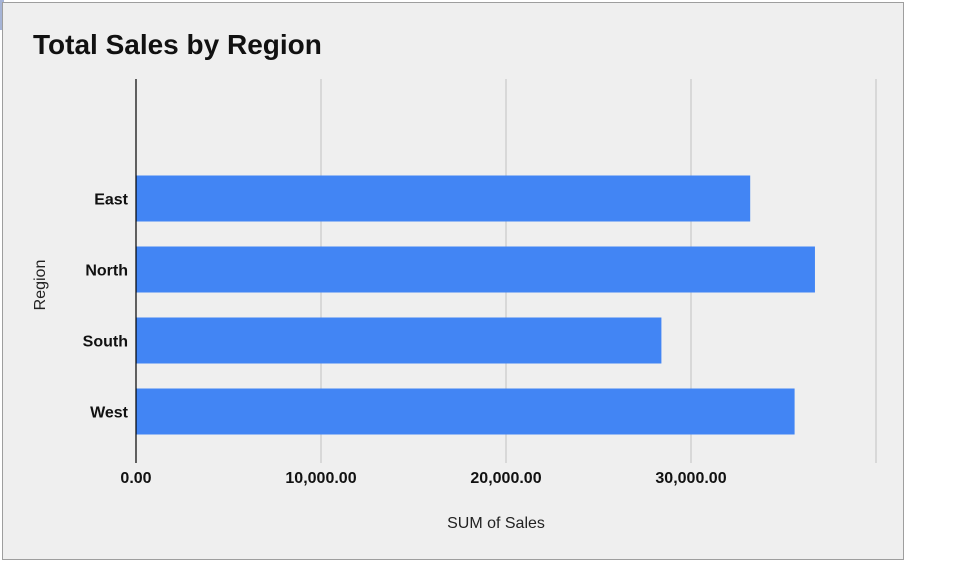  Describe the element at coordinates (443, 198) in the screenshot. I see `bar-east` at that location.